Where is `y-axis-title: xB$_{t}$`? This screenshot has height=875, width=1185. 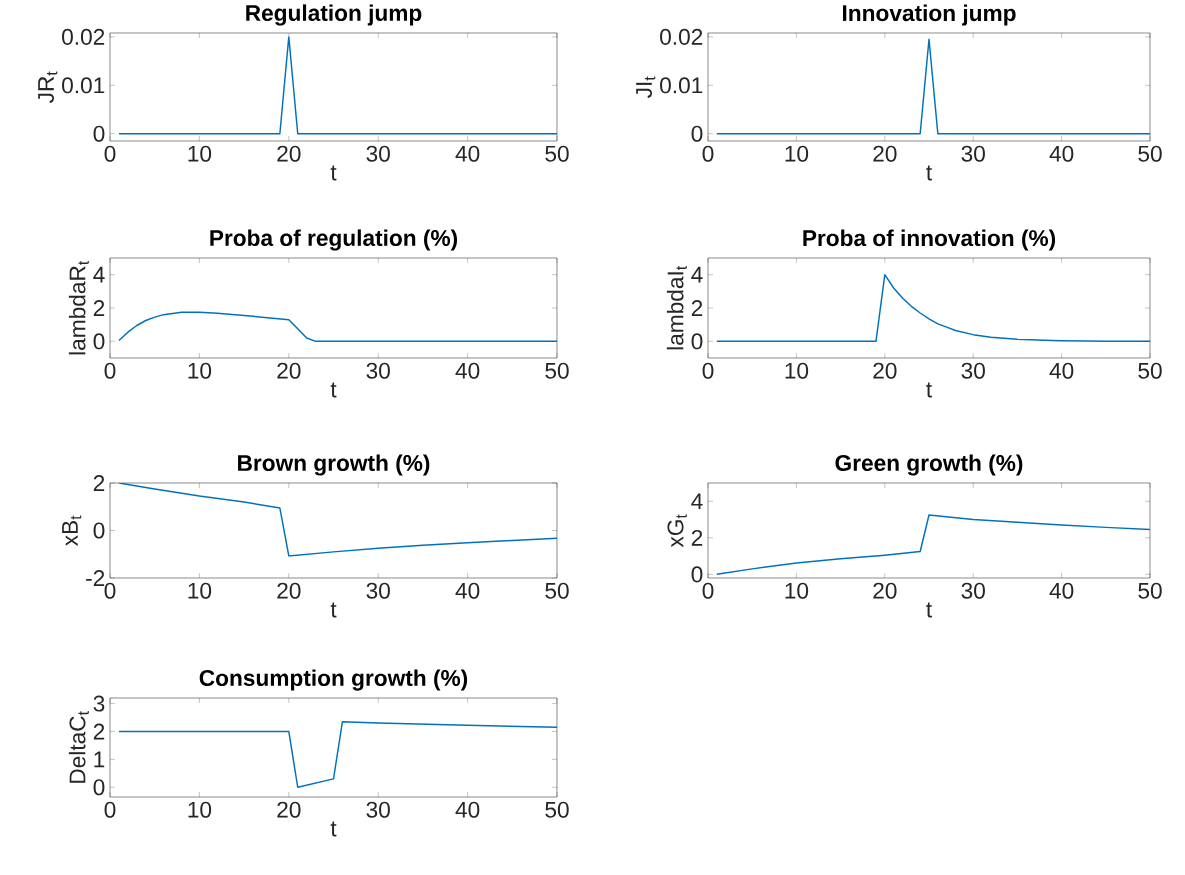
y-axis-title: xB$_{t}$ is located at coordinates (72, 531).